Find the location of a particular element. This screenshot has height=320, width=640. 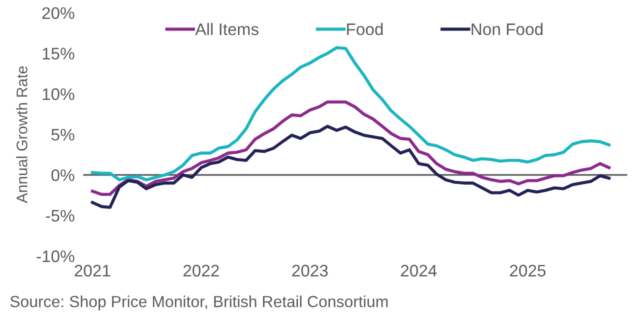

y-tick-label: 20% is located at coordinates (58, 13).